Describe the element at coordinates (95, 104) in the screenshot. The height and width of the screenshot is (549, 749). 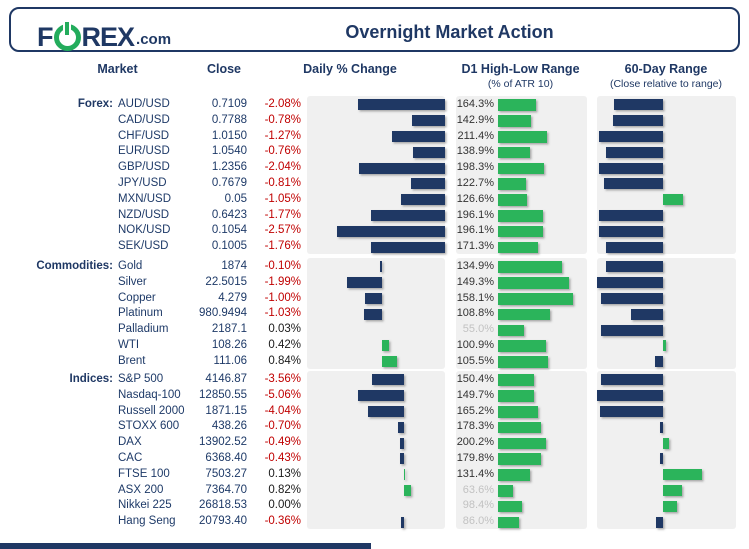
I see `section-label: Forex:` at that location.